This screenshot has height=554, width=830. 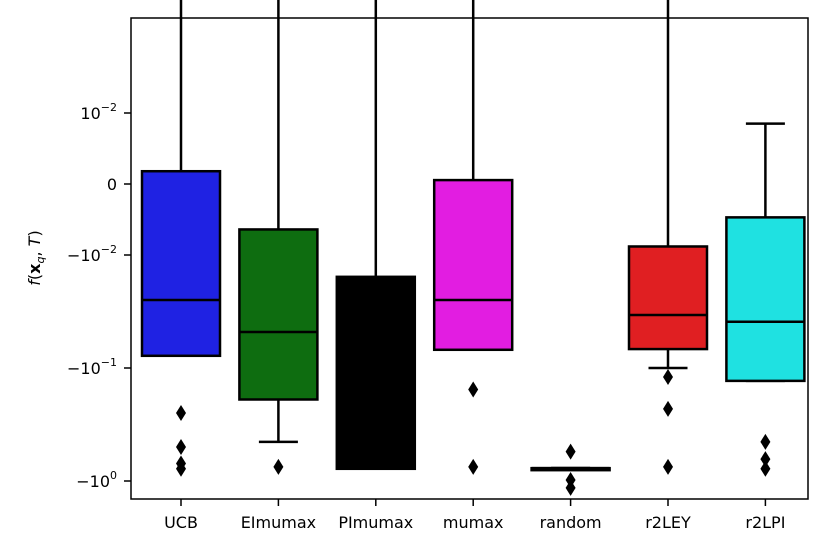 I want to click on x-tick-label: PImumax, so click(x=375, y=522).